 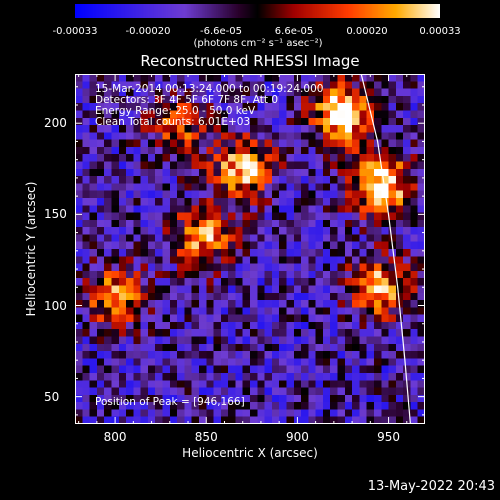 What do you see at coordinates (206, 437) in the screenshot?
I see `x-tick-label: 850` at bounding box center [206, 437].